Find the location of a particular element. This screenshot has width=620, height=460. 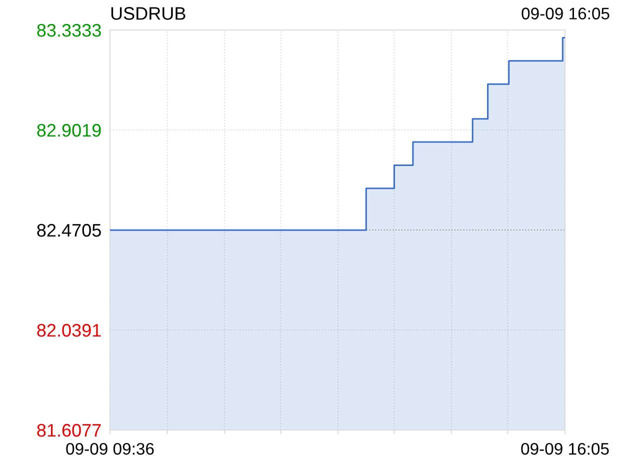

y-tick-label: 82.4705 is located at coordinates (69, 230).